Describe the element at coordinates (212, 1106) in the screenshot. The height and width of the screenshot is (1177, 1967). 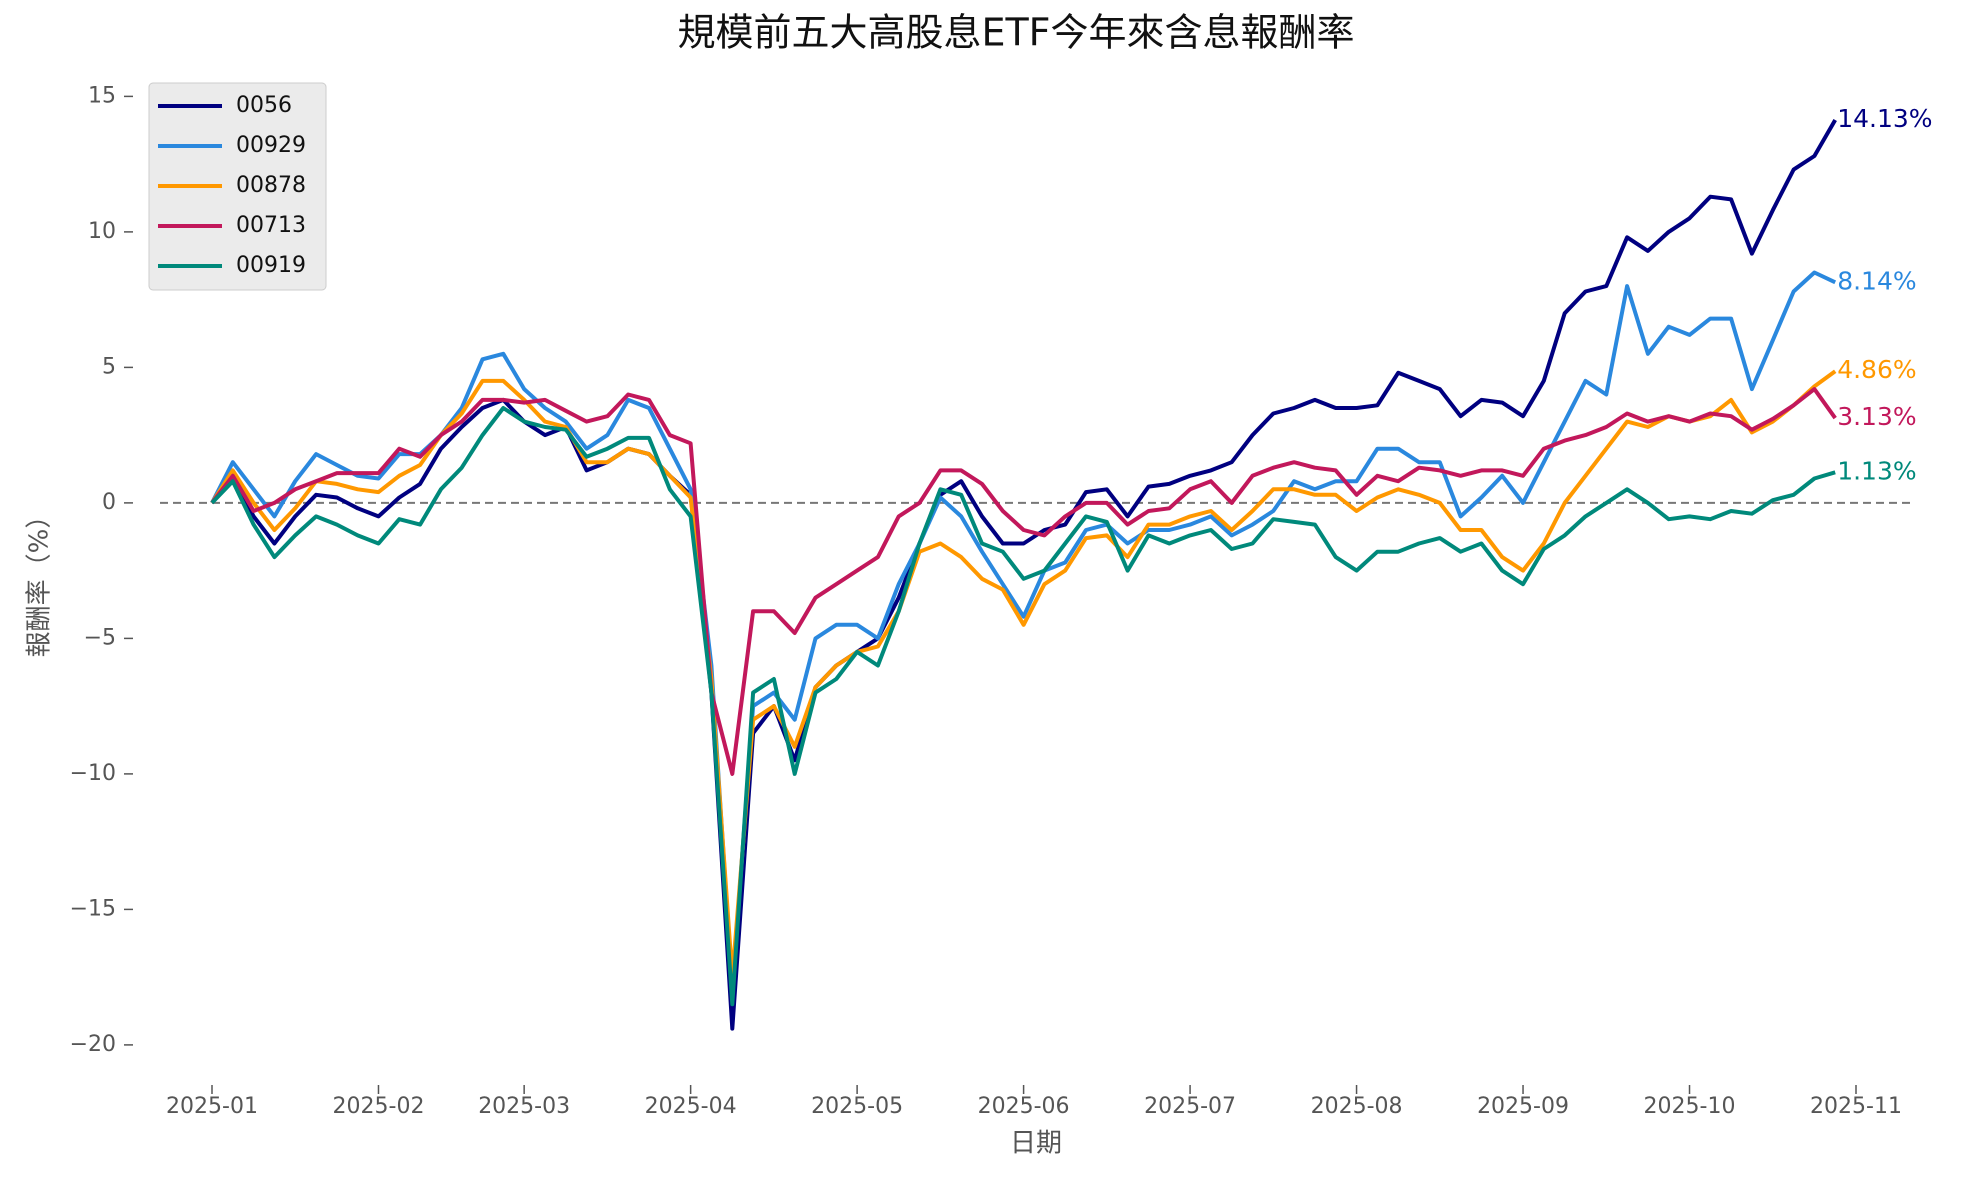
I see `x-tick-label: 2025-01` at that location.